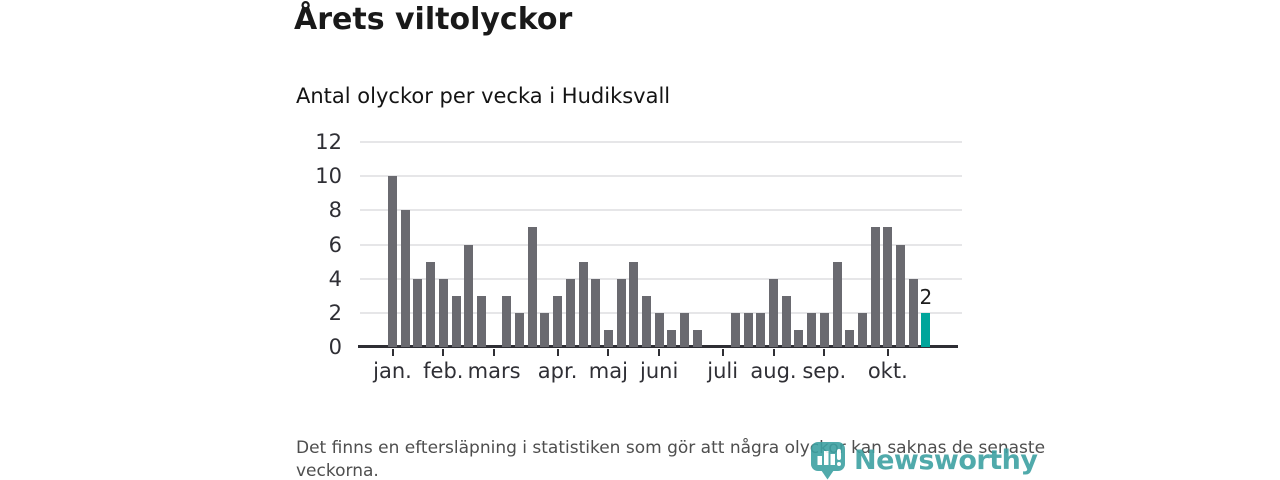  Describe the element at coordinates (328, 142) in the screenshot. I see `y-axis-label-12: 12` at that location.